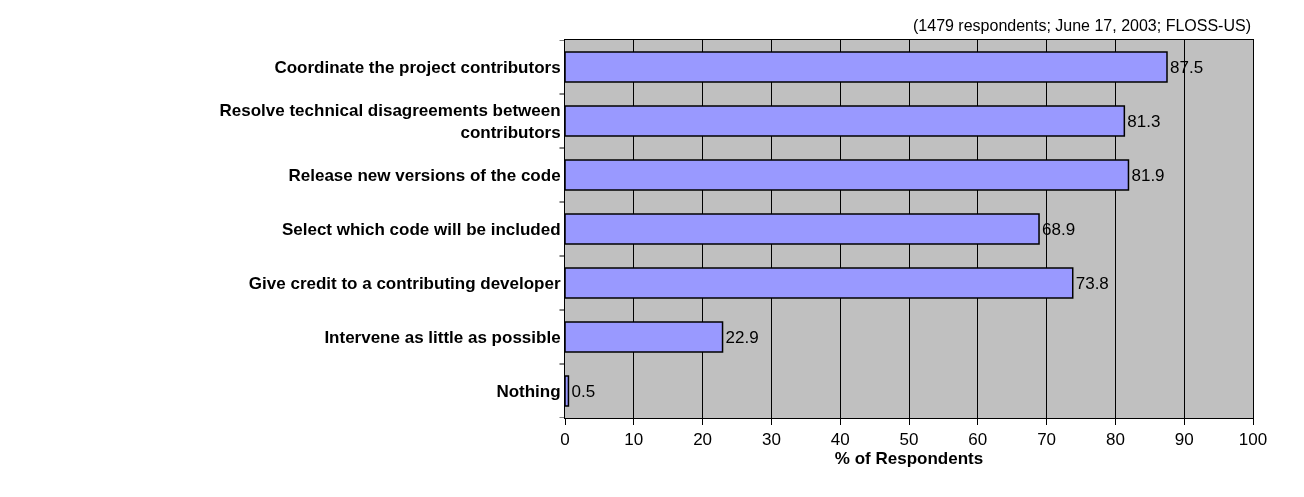 The height and width of the screenshot is (497, 1304). Describe the element at coordinates (1047, 440) in the screenshot. I see `x-tick-label: 70` at that location.